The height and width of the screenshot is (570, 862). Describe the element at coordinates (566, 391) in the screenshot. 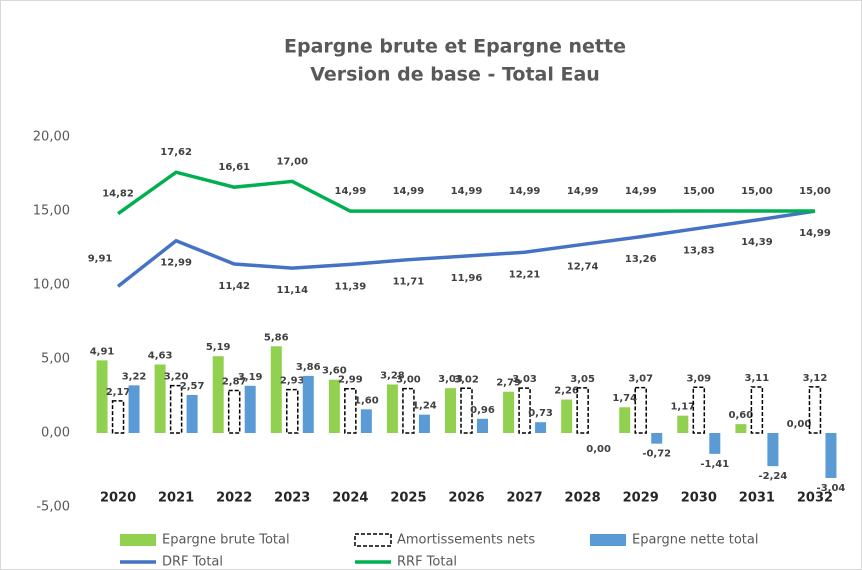

I see `data-label: 2,26` at that location.